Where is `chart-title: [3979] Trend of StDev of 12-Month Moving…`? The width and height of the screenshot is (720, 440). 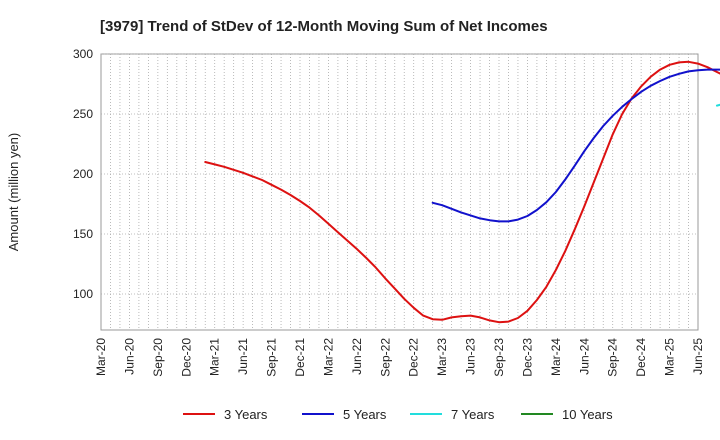 chart-title: [3979] Trend of StDev of 12-Month Moving… is located at coordinates (324, 26).